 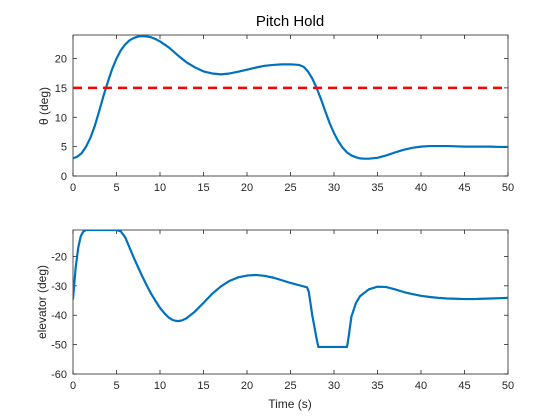 What do you see at coordinates (508, 188) in the screenshot?
I see `top-x-tick-label: 50` at bounding box center [508, 188].